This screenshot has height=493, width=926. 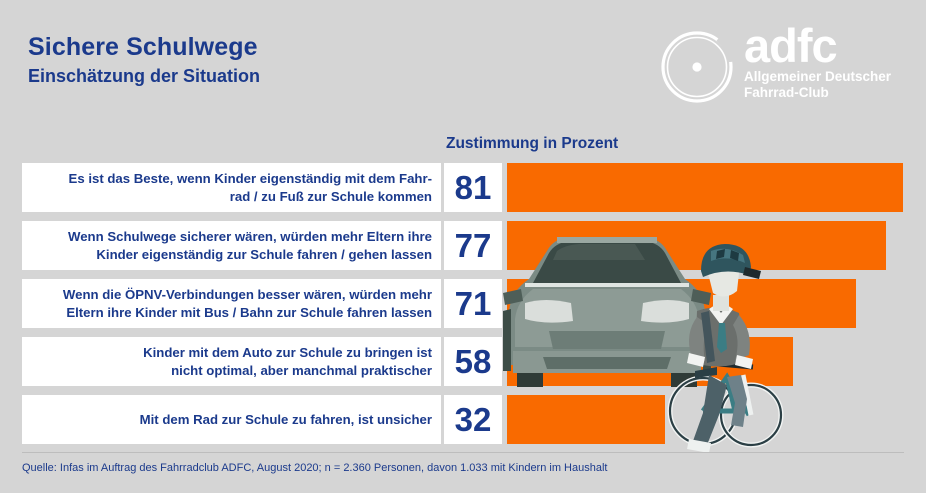 I want to click on row-value-text: 81, so click(x=473, y=187).